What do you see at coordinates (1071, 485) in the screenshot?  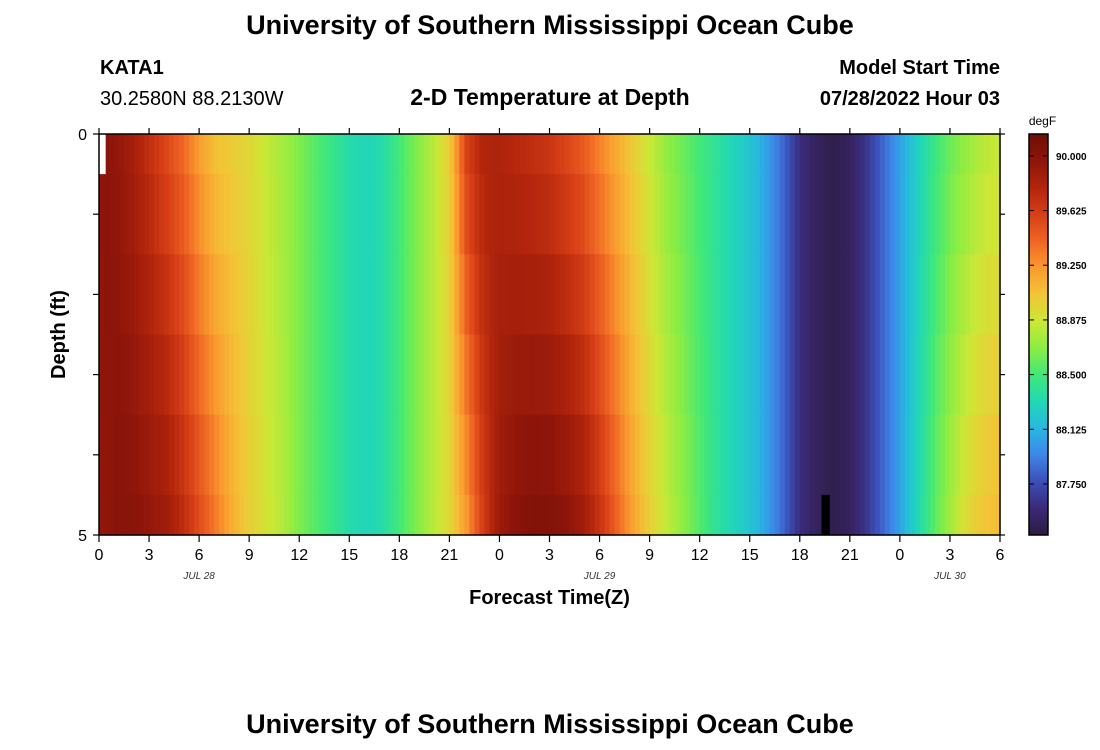 I see `colorbar-tick-label: 87.750` at bounding box center [1071, 485].